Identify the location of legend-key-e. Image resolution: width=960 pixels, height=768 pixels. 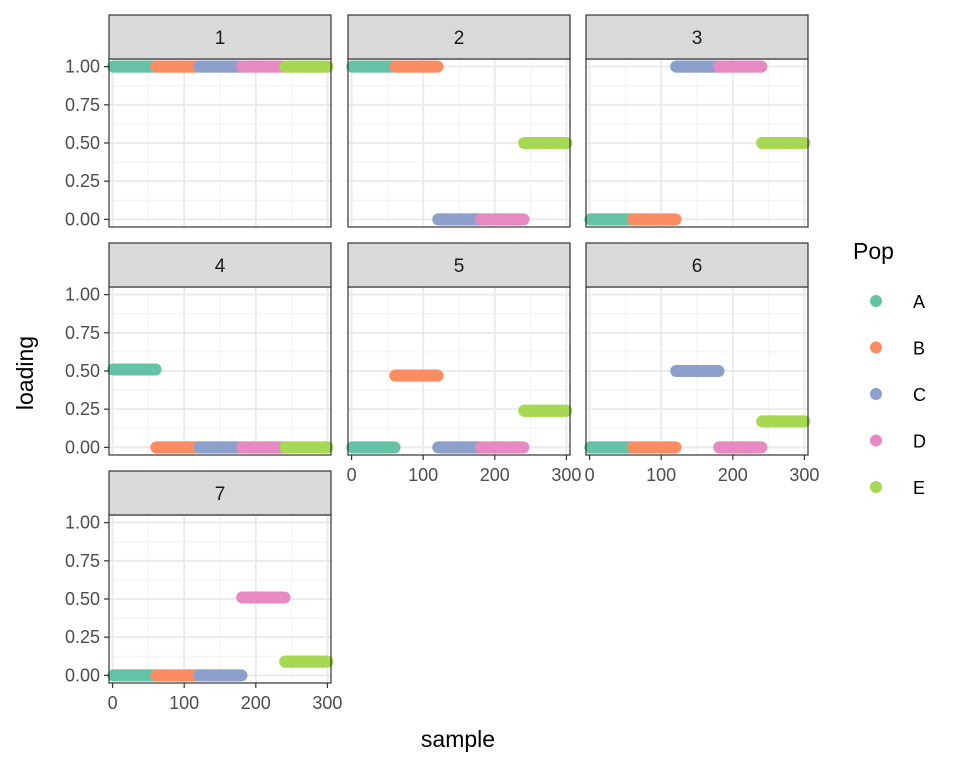
(876, 487).